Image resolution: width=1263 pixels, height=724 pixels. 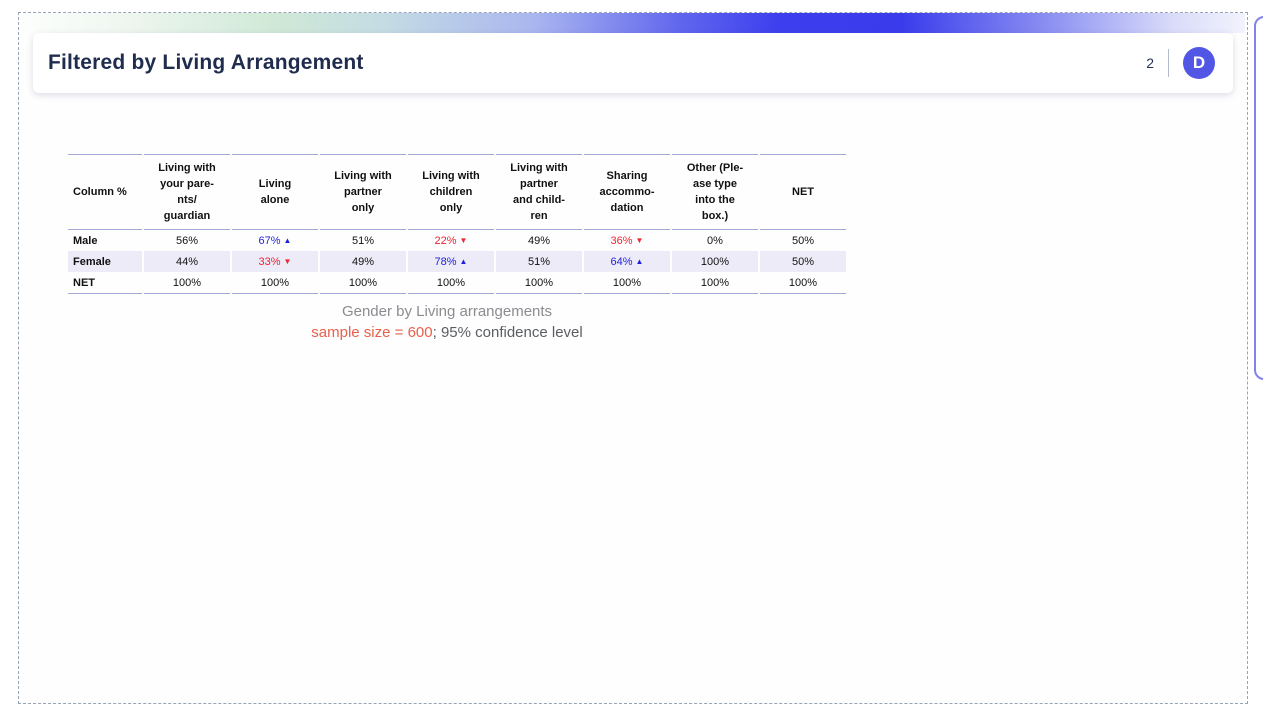 I want to click on table-cell: 36% ▼, so click(x=627, y=240).